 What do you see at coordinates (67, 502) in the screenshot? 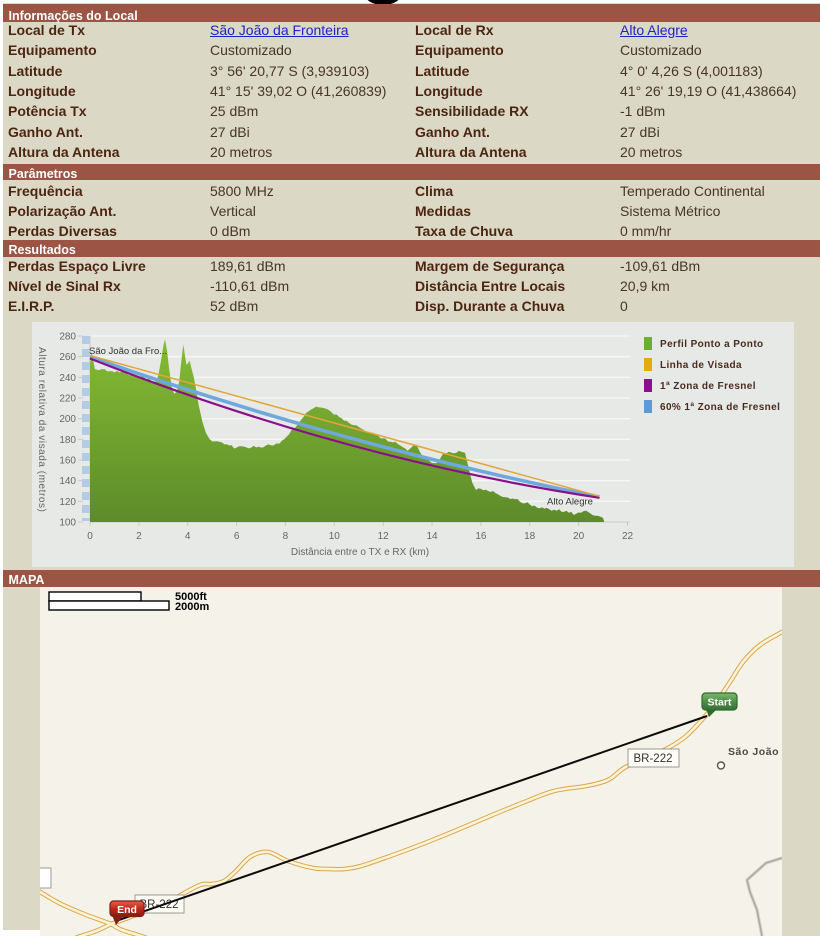
I see `svg-text: 120` at bounding box center [67, 502].